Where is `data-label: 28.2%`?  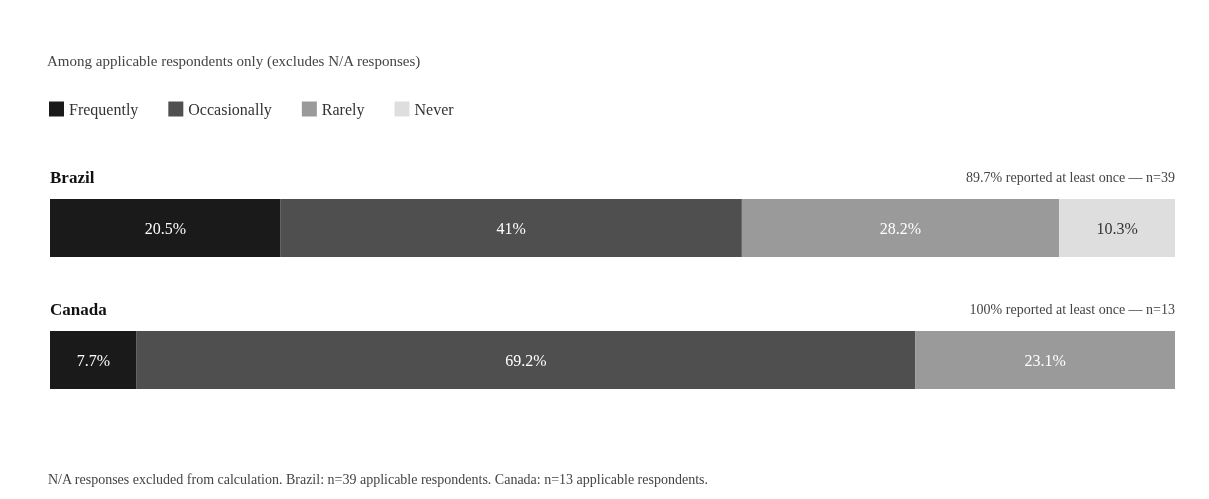
data-label: 28.2% is located at coordinates (900, 228).